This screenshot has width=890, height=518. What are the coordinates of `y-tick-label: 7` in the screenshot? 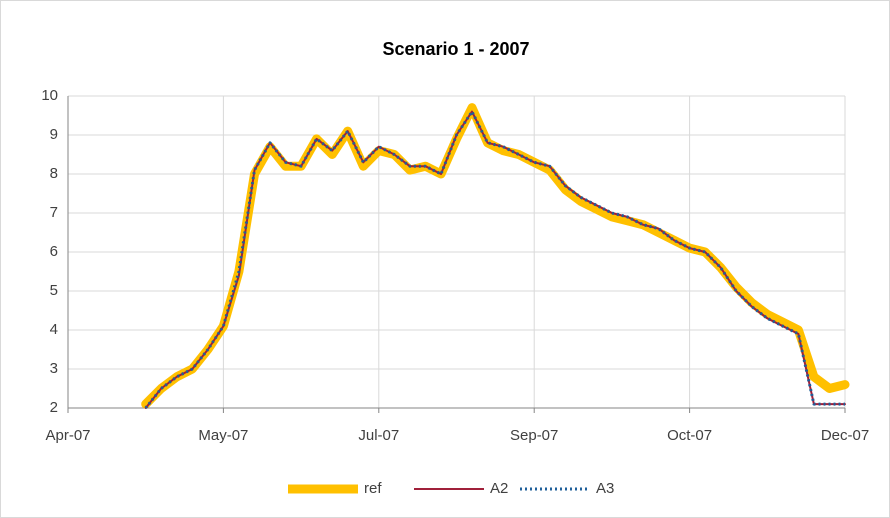 It's located at (54, 212).